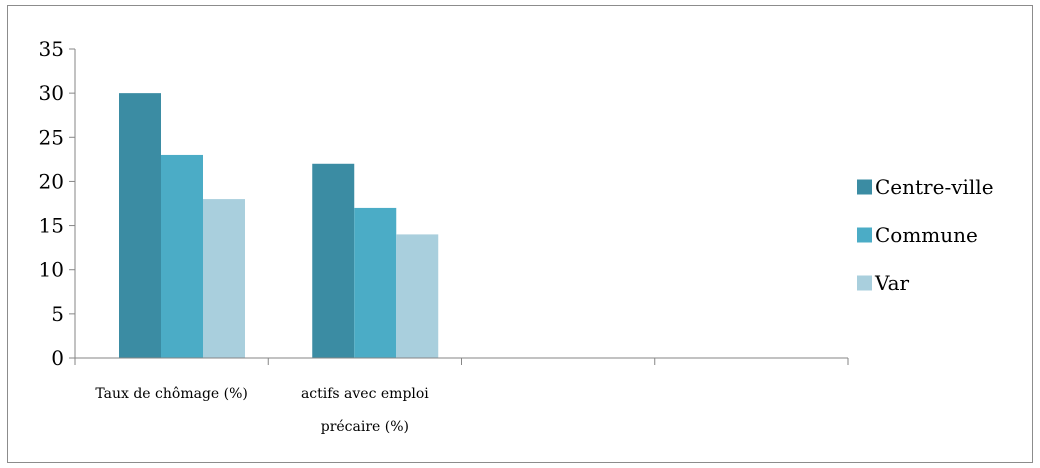 The width and height of the screenshot is (1040, 468). Describe the element at coordinates (365, 394) in the screenshot. I see `x-category-label: actifs avec emploi` at that location.